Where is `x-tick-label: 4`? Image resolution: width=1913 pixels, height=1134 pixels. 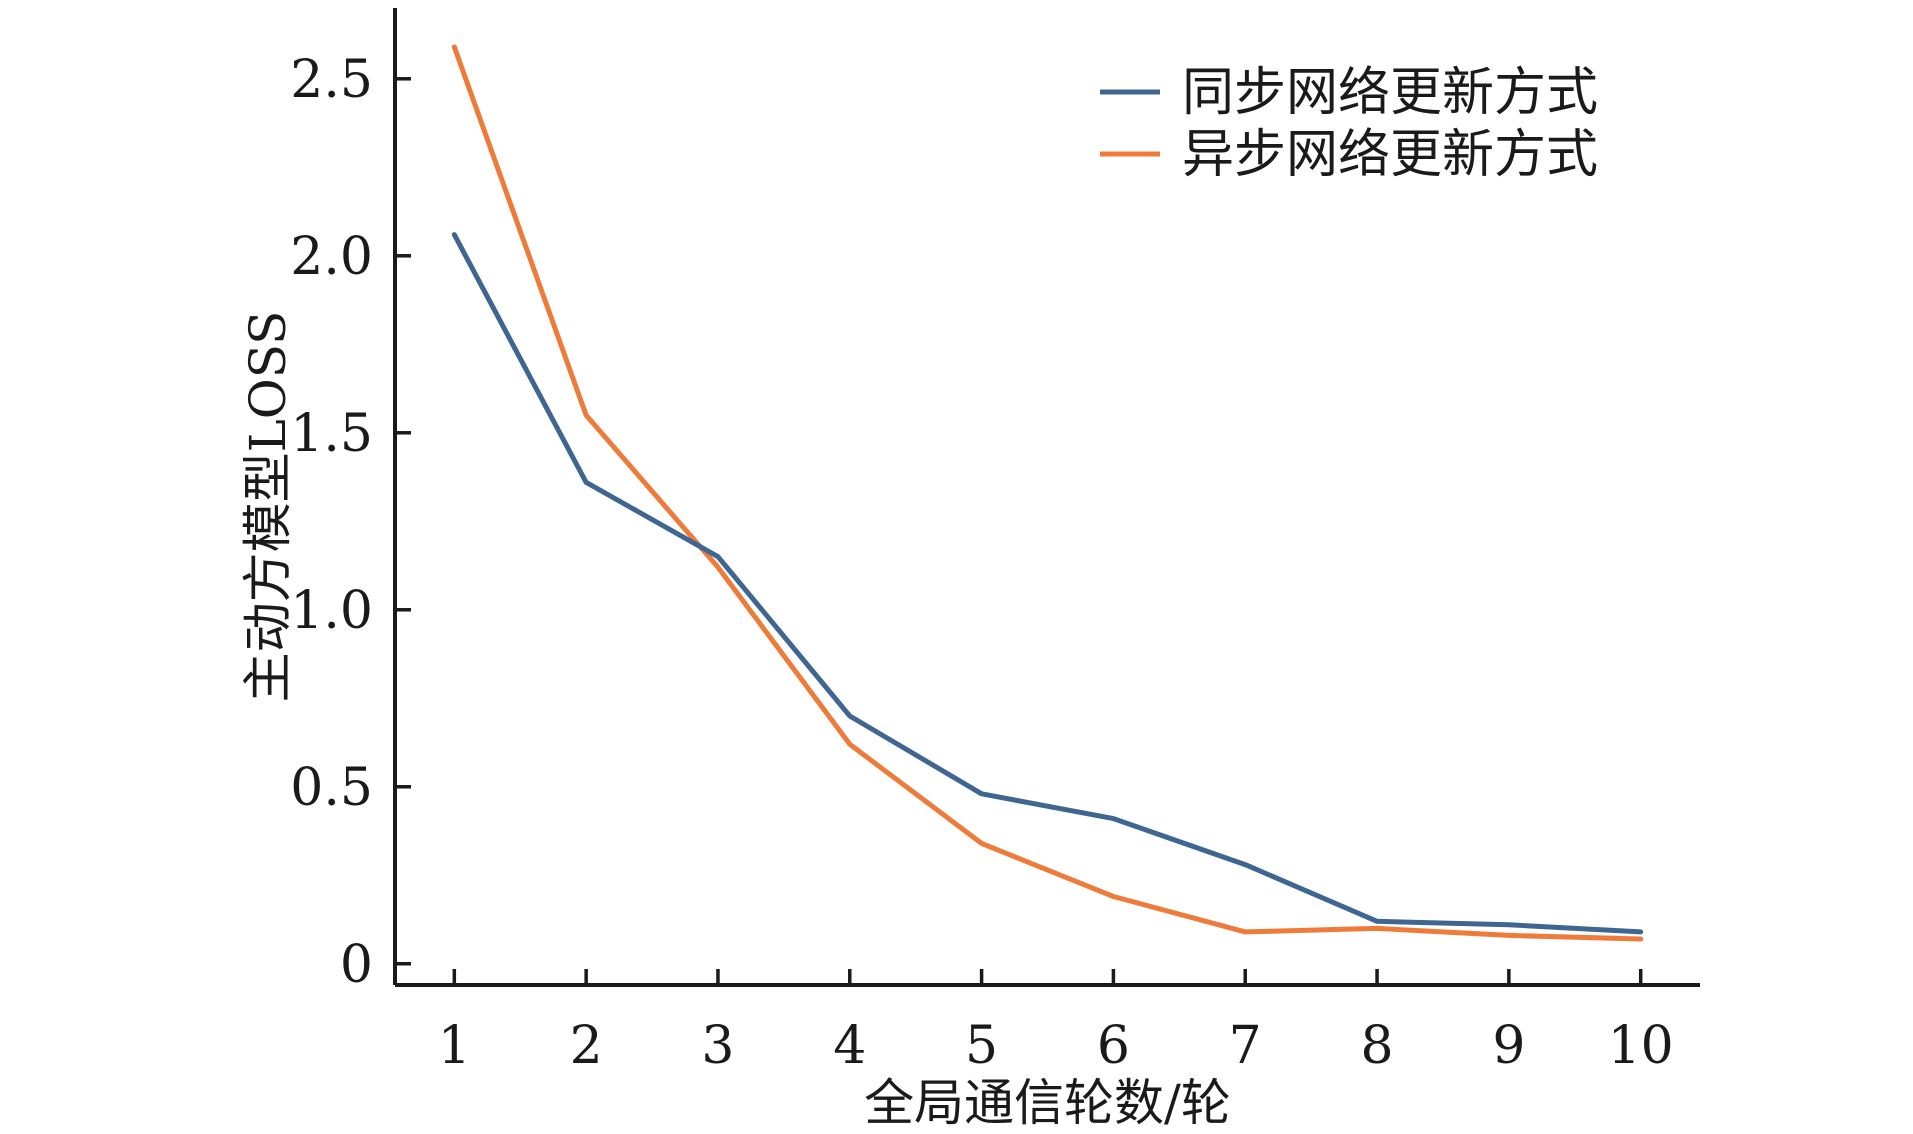 x-tick-label: 4 is located at coordinates (849, 1046).